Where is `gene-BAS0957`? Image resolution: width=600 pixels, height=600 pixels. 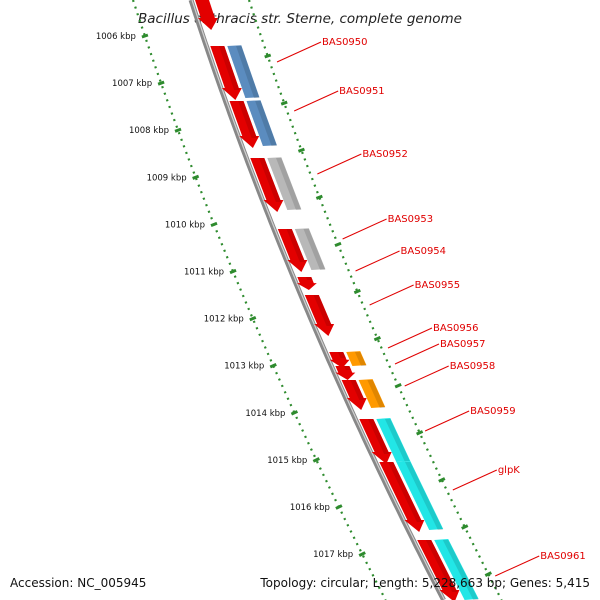 gene-BAS0957 is located at coordinates (345, 373).